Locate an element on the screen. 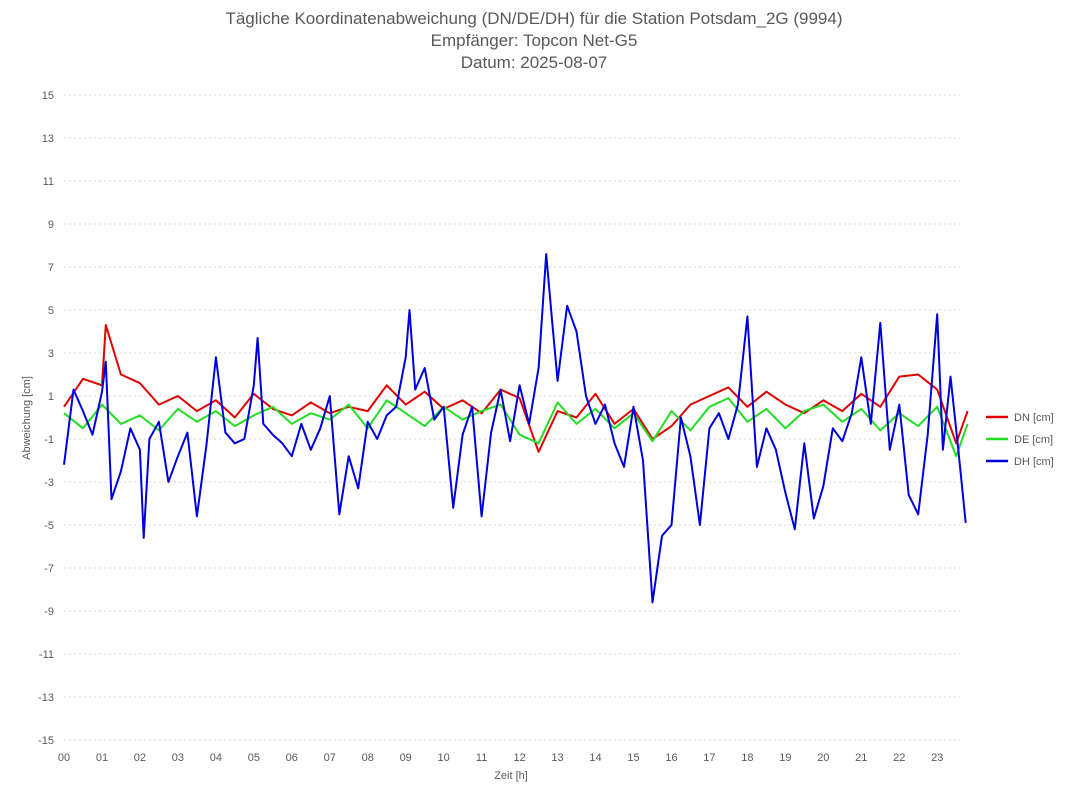  y-tick-labels: 15 13 11 9 7 5 3 1 -1 -3 -5 -7 -9 -11 -13 -15 is located at coordinates (46, 418).